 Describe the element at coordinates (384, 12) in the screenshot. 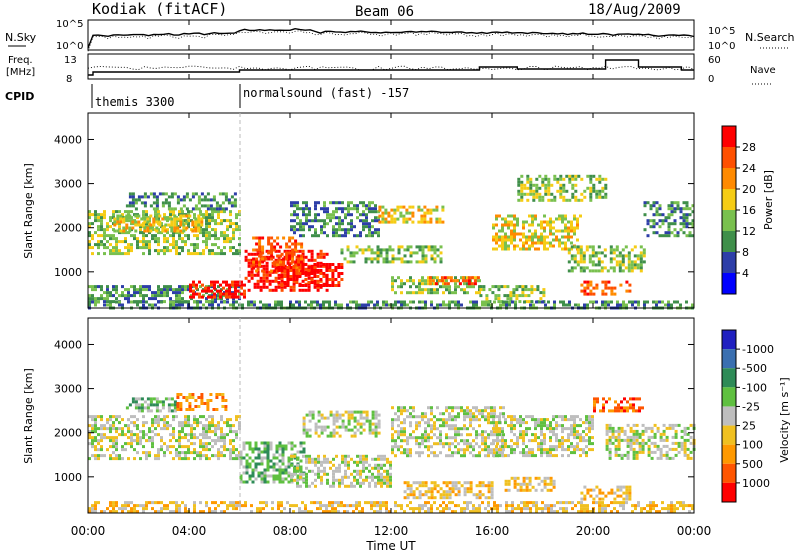

I see `beam-label: Beam 06` at that location.